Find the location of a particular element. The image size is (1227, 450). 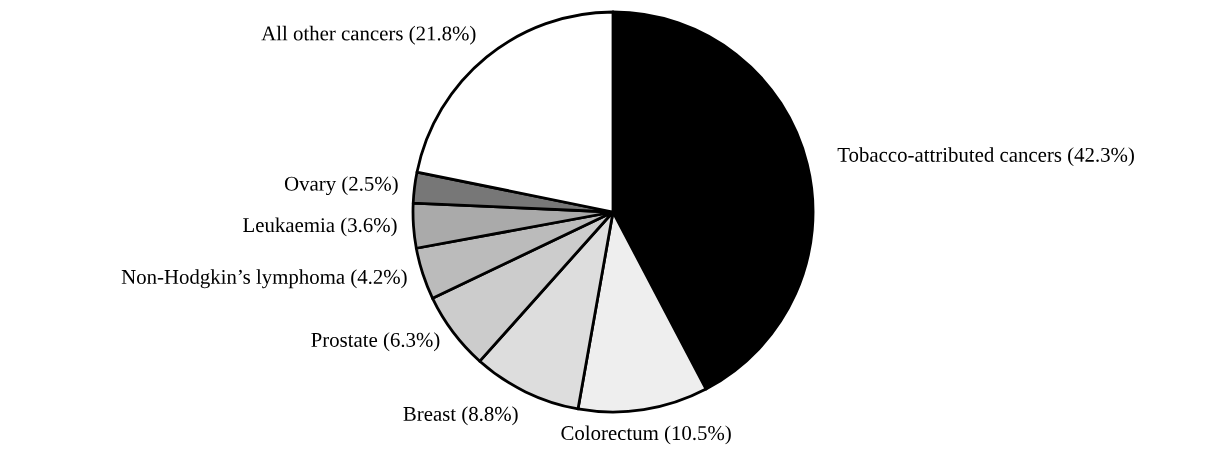

slice-label: Ovary (2.5%) is located at coordinates (341, 186).